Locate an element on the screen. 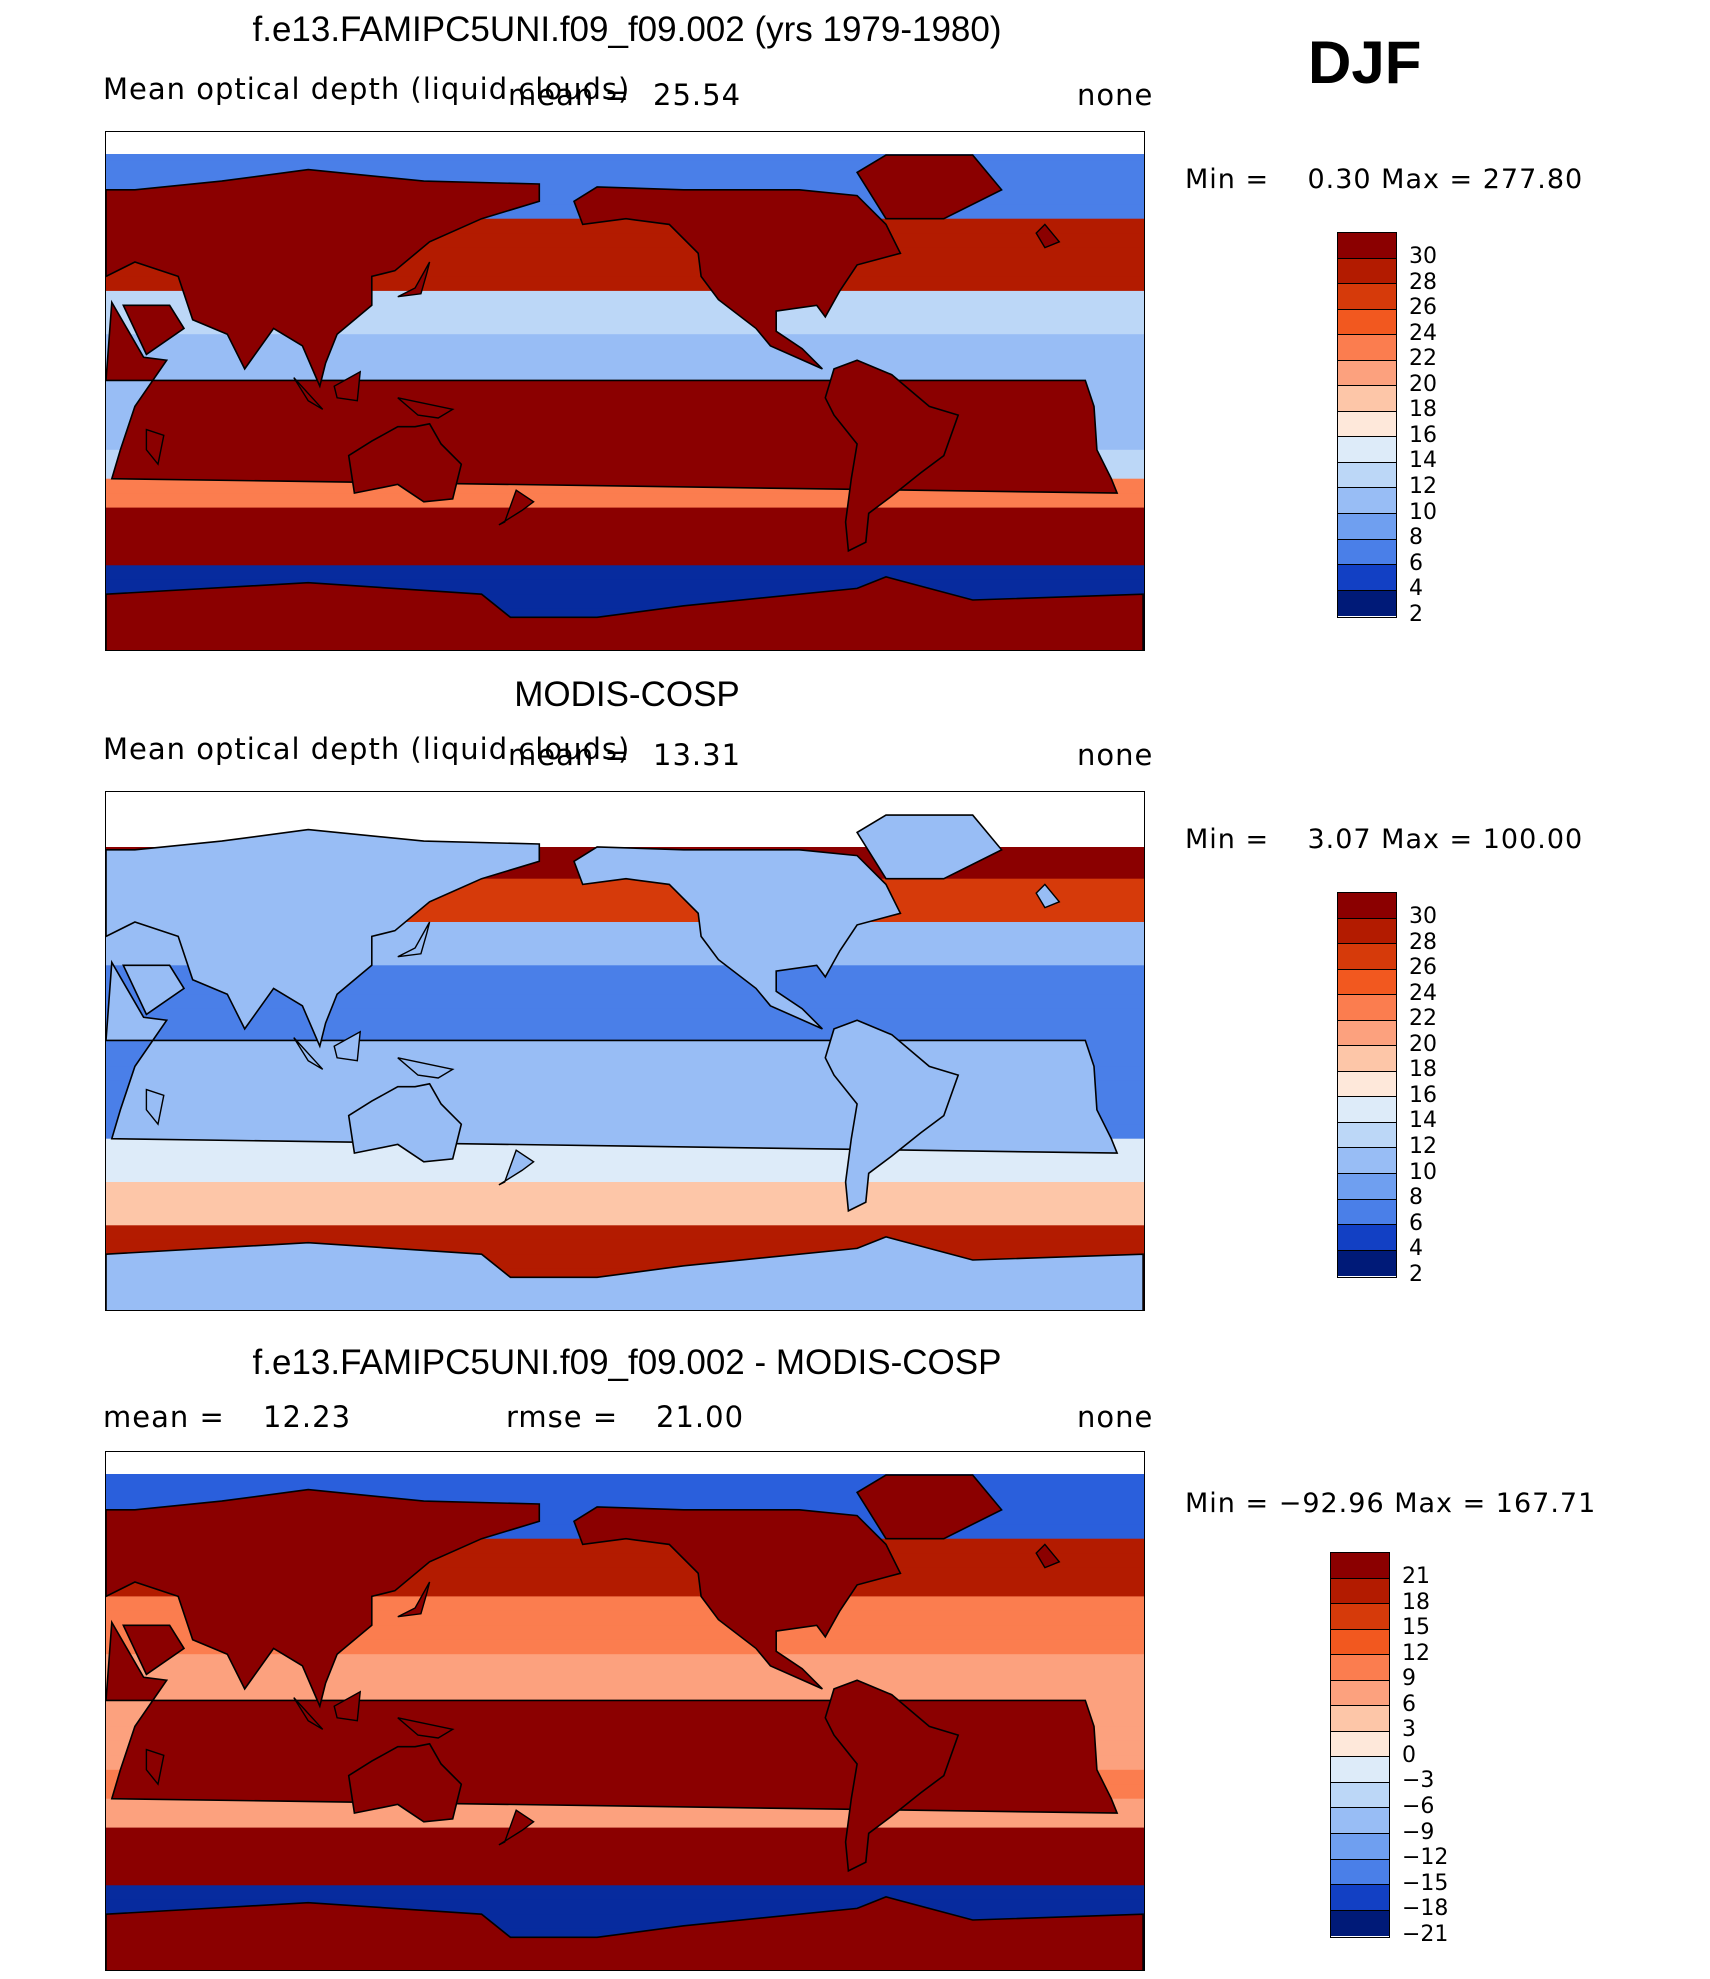  colorbar-tick-label: 12 is located at coordinates (1416, 1653).